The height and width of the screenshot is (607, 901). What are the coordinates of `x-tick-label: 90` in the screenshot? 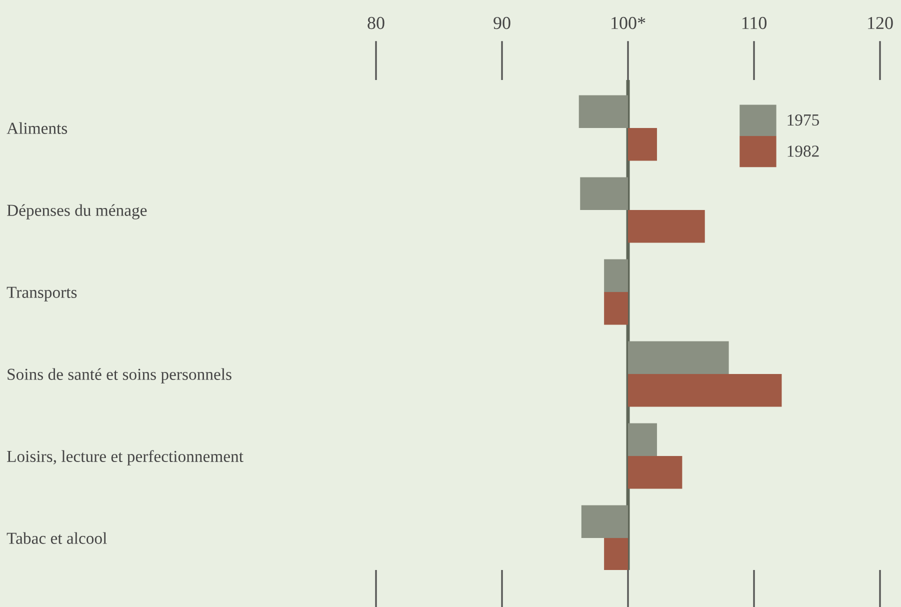 It's located at (502, 23).